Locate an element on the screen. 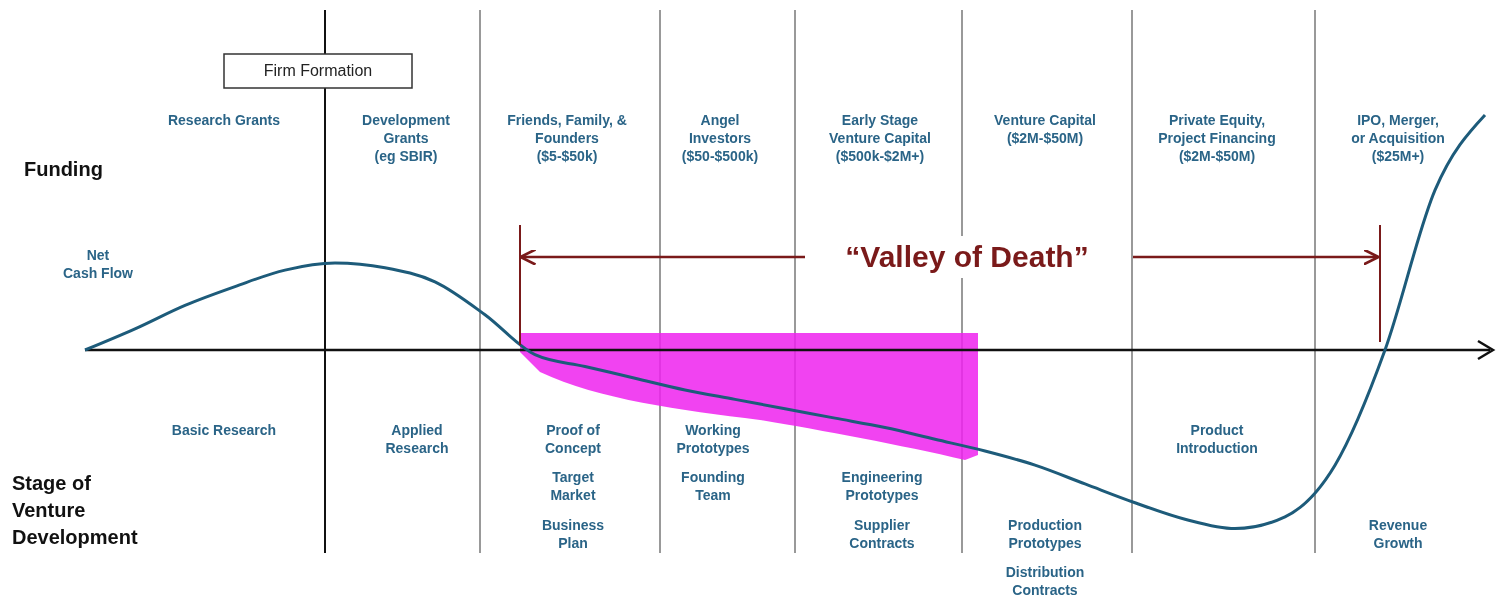  annotation: Basic Research is located at coordinates (224, 430).